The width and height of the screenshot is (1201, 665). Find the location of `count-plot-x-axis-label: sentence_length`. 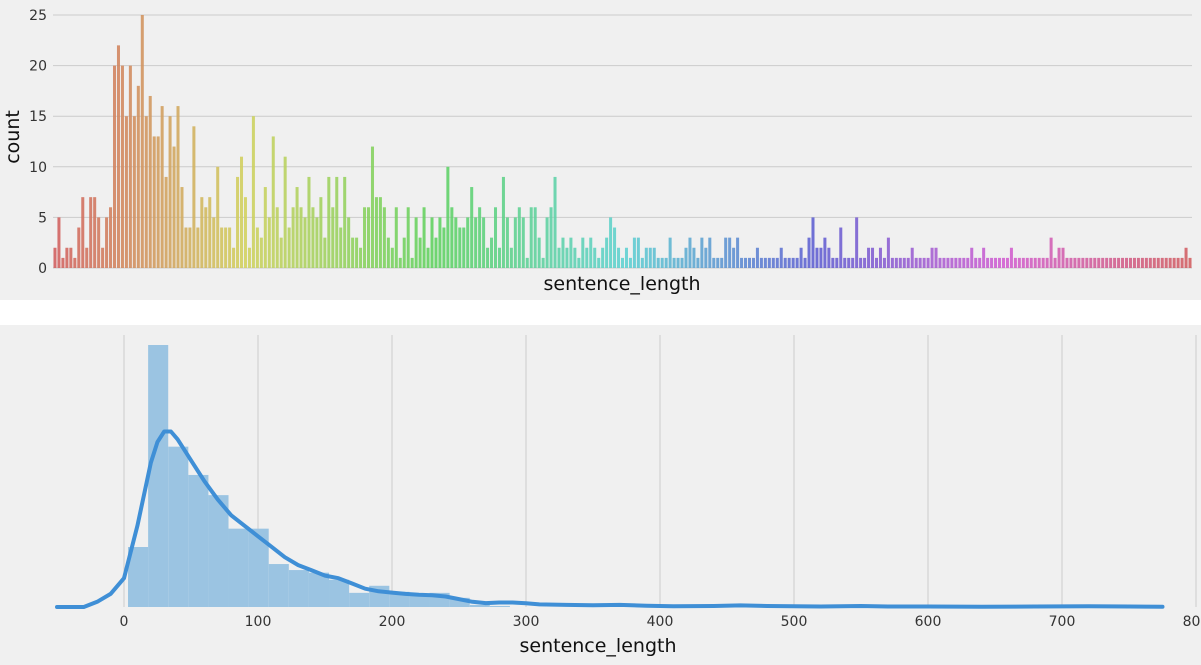

count-plot-x-axis-label: sentence_length is located at coordinates (621, 284).